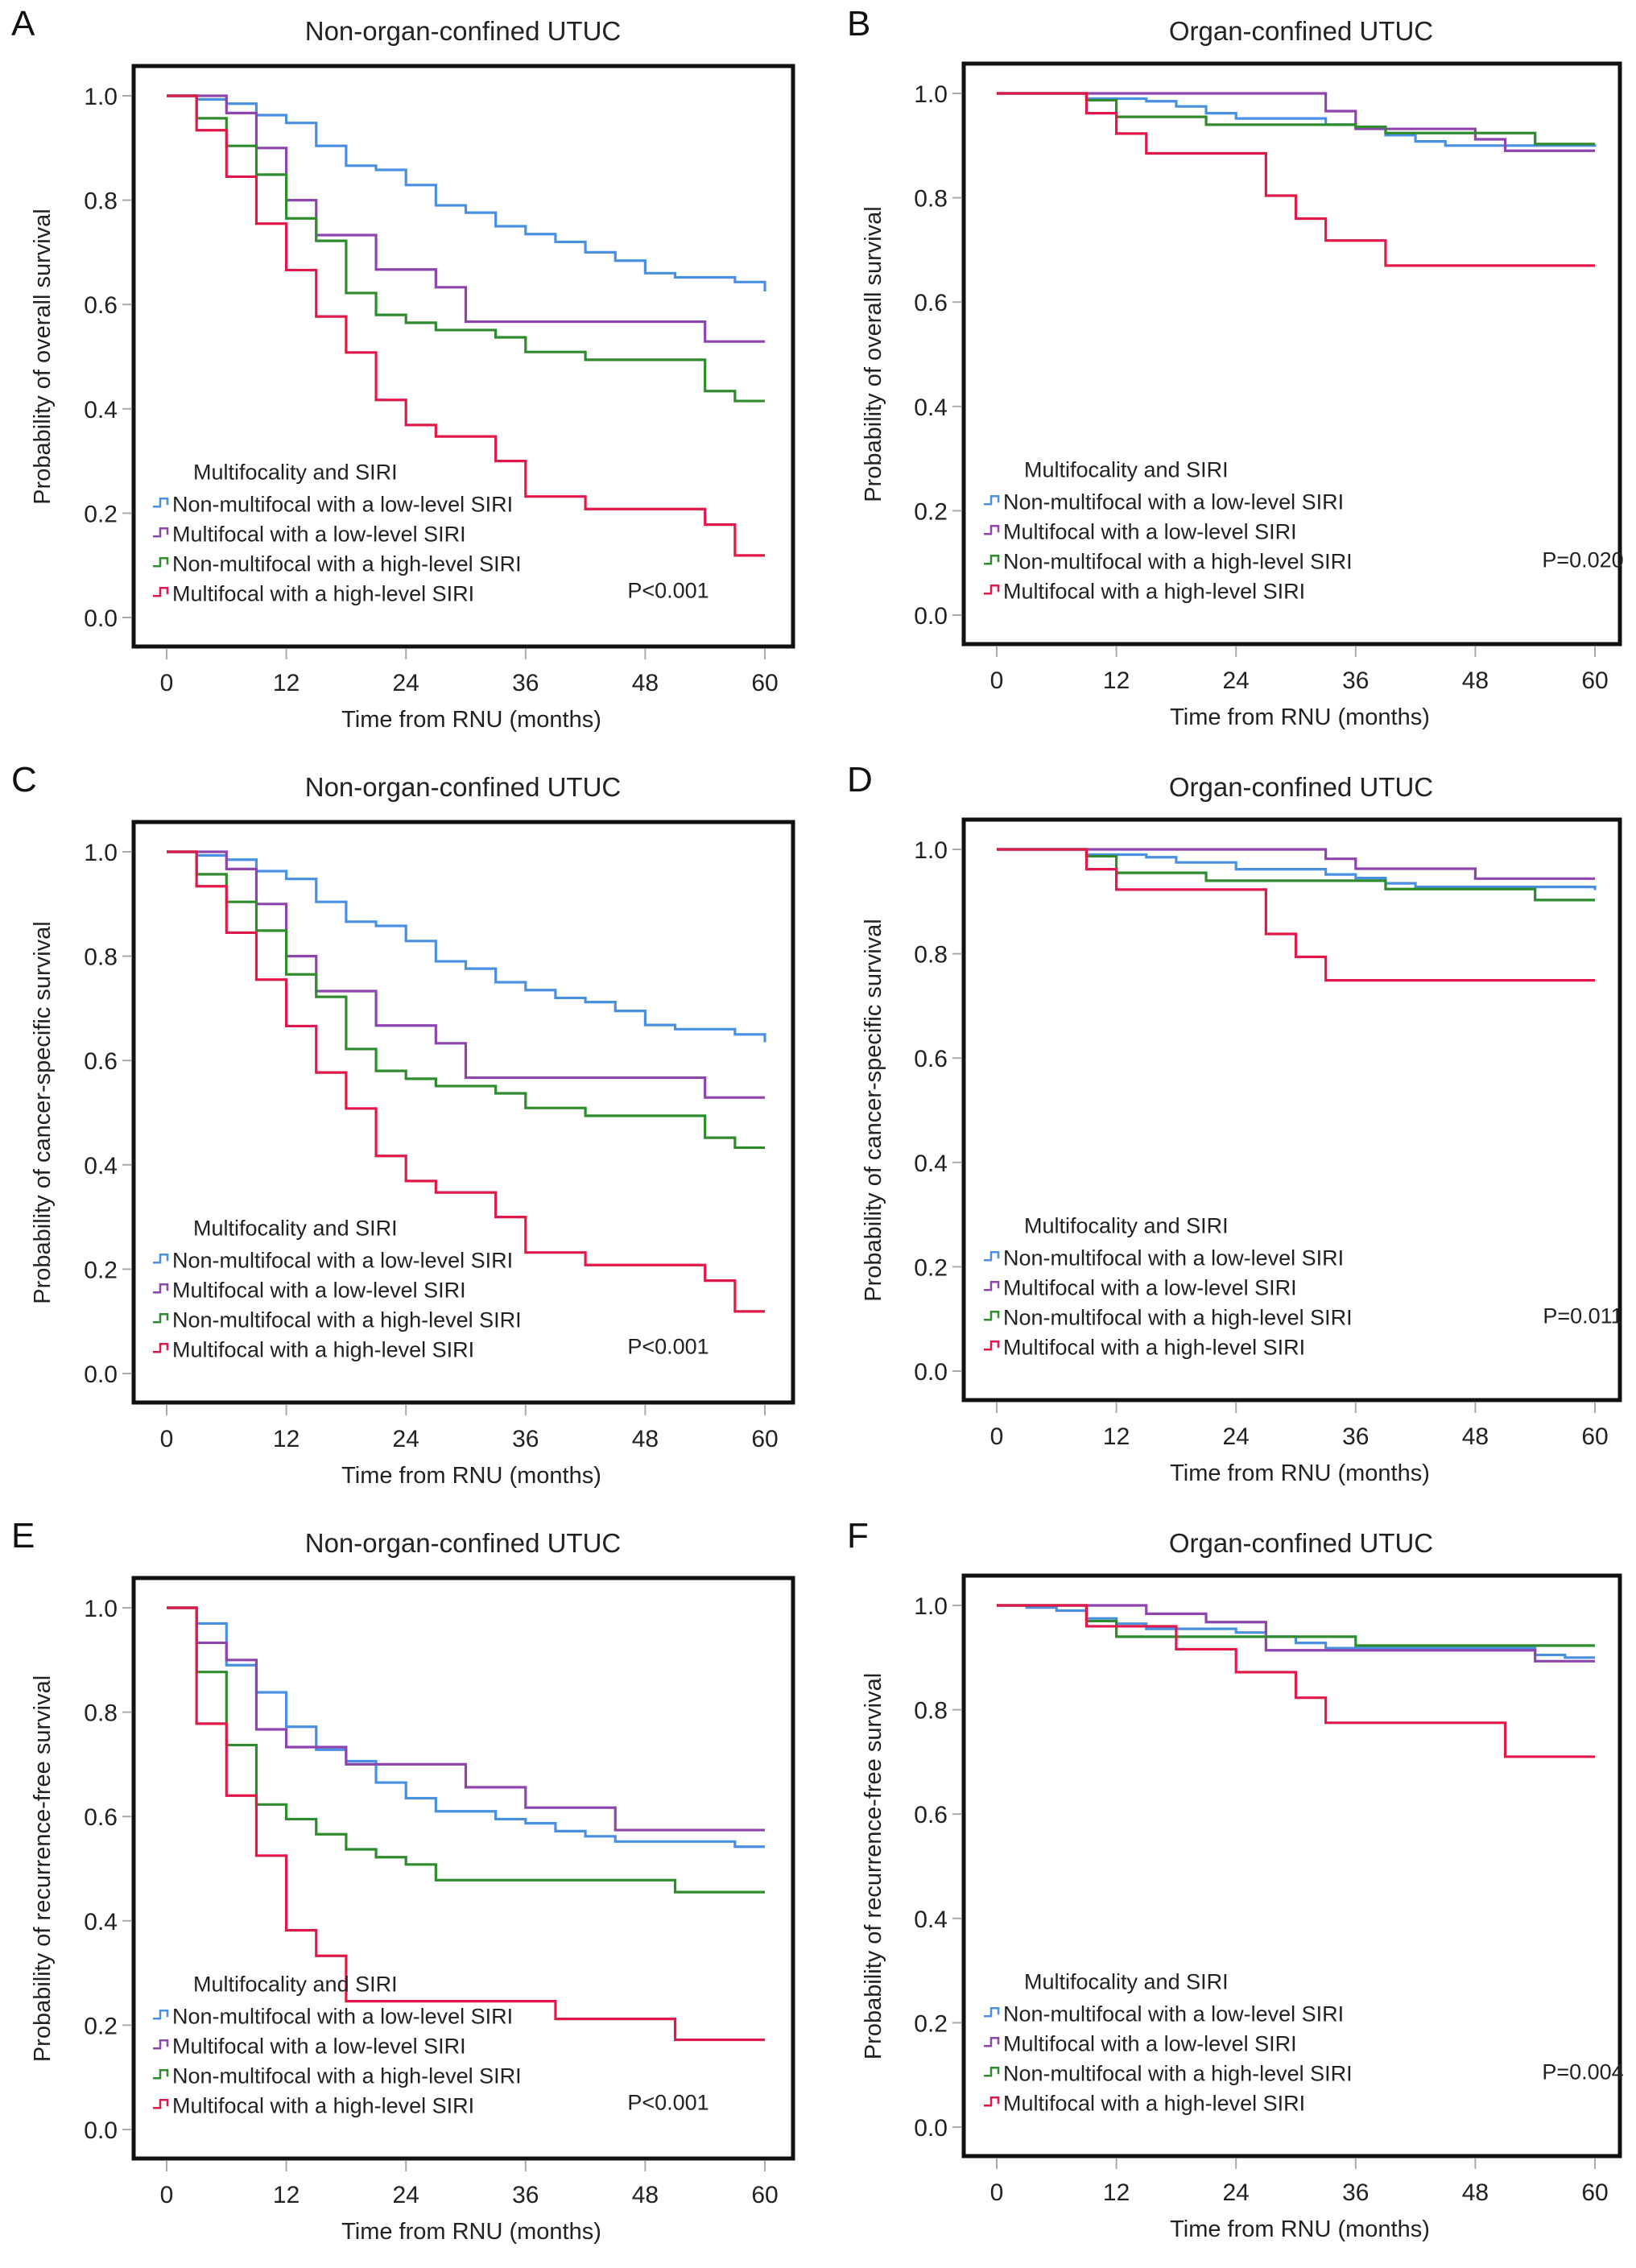 The width and height of the screenshot is (1636, 2268). What do you see at coordinates (1582, 1315) in the screenshot?
I see `p-value: P=0.011` at bounding box center [1582, 1315].